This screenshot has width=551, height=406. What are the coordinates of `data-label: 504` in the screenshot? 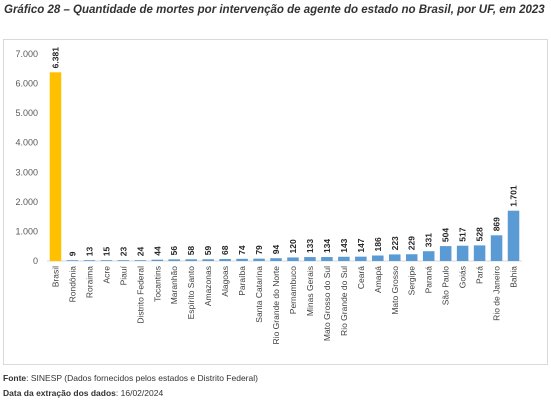 It's located at (446, 235).